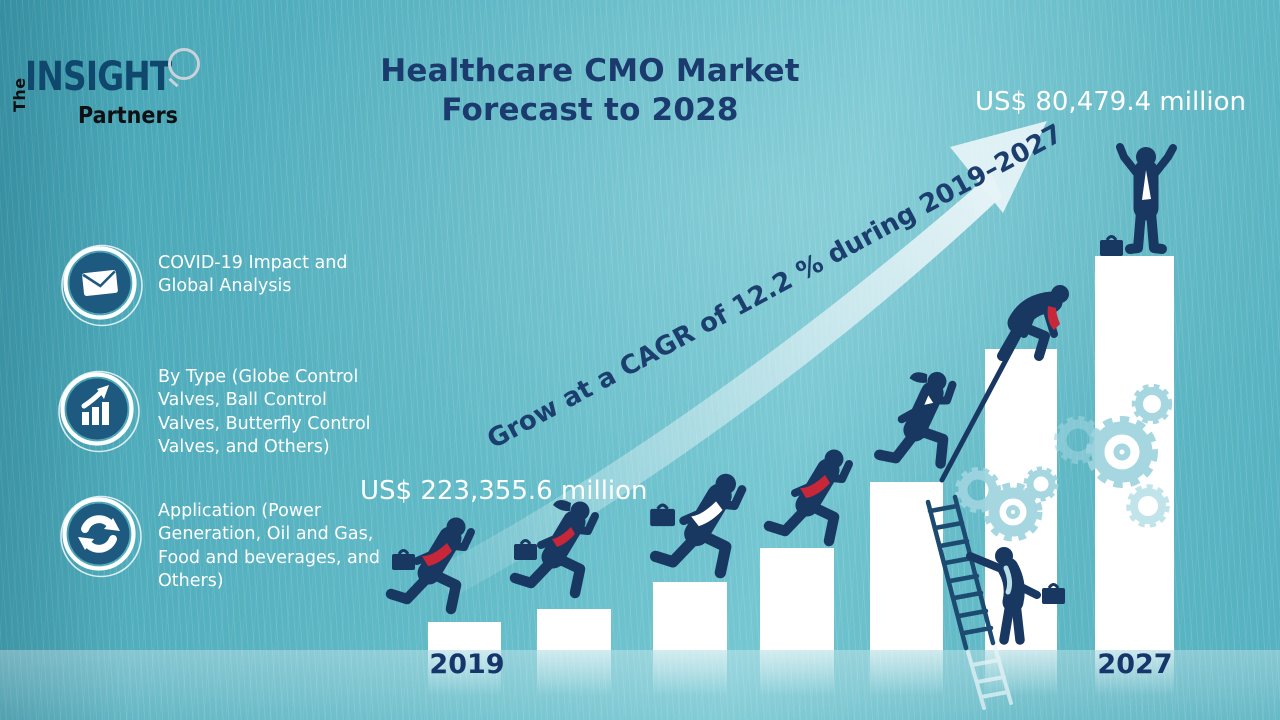  I want to click on title-line-1: Healthcare CMO Market, so click(590, 71).